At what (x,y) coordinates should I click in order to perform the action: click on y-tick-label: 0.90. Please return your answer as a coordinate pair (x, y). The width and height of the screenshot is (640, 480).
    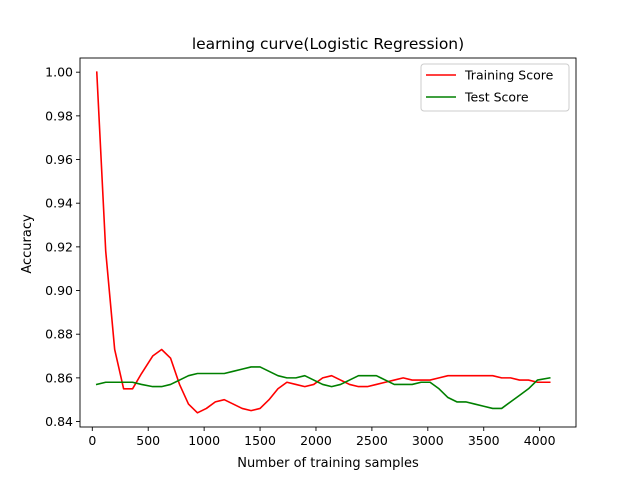
    Looking at the image, I should click on (59, 290).